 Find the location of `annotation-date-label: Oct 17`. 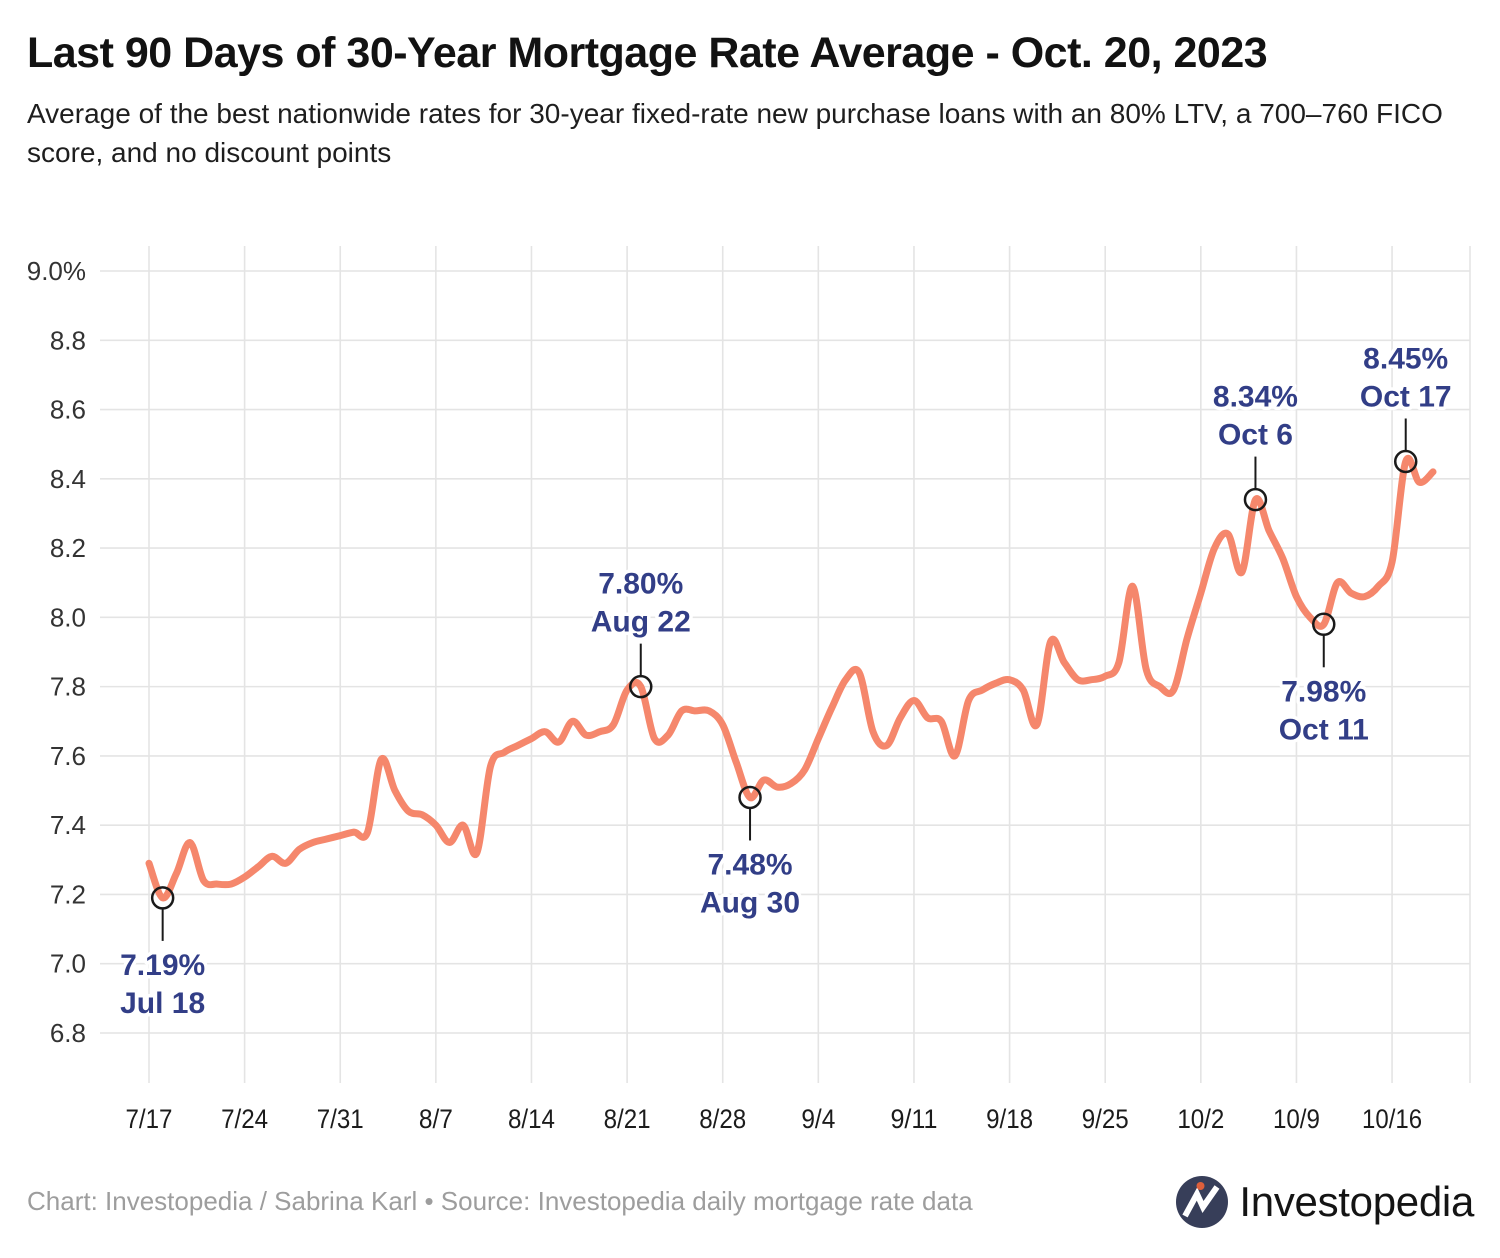

annotation-date-label: Oct 17 is located at coordinates (1406, 396).